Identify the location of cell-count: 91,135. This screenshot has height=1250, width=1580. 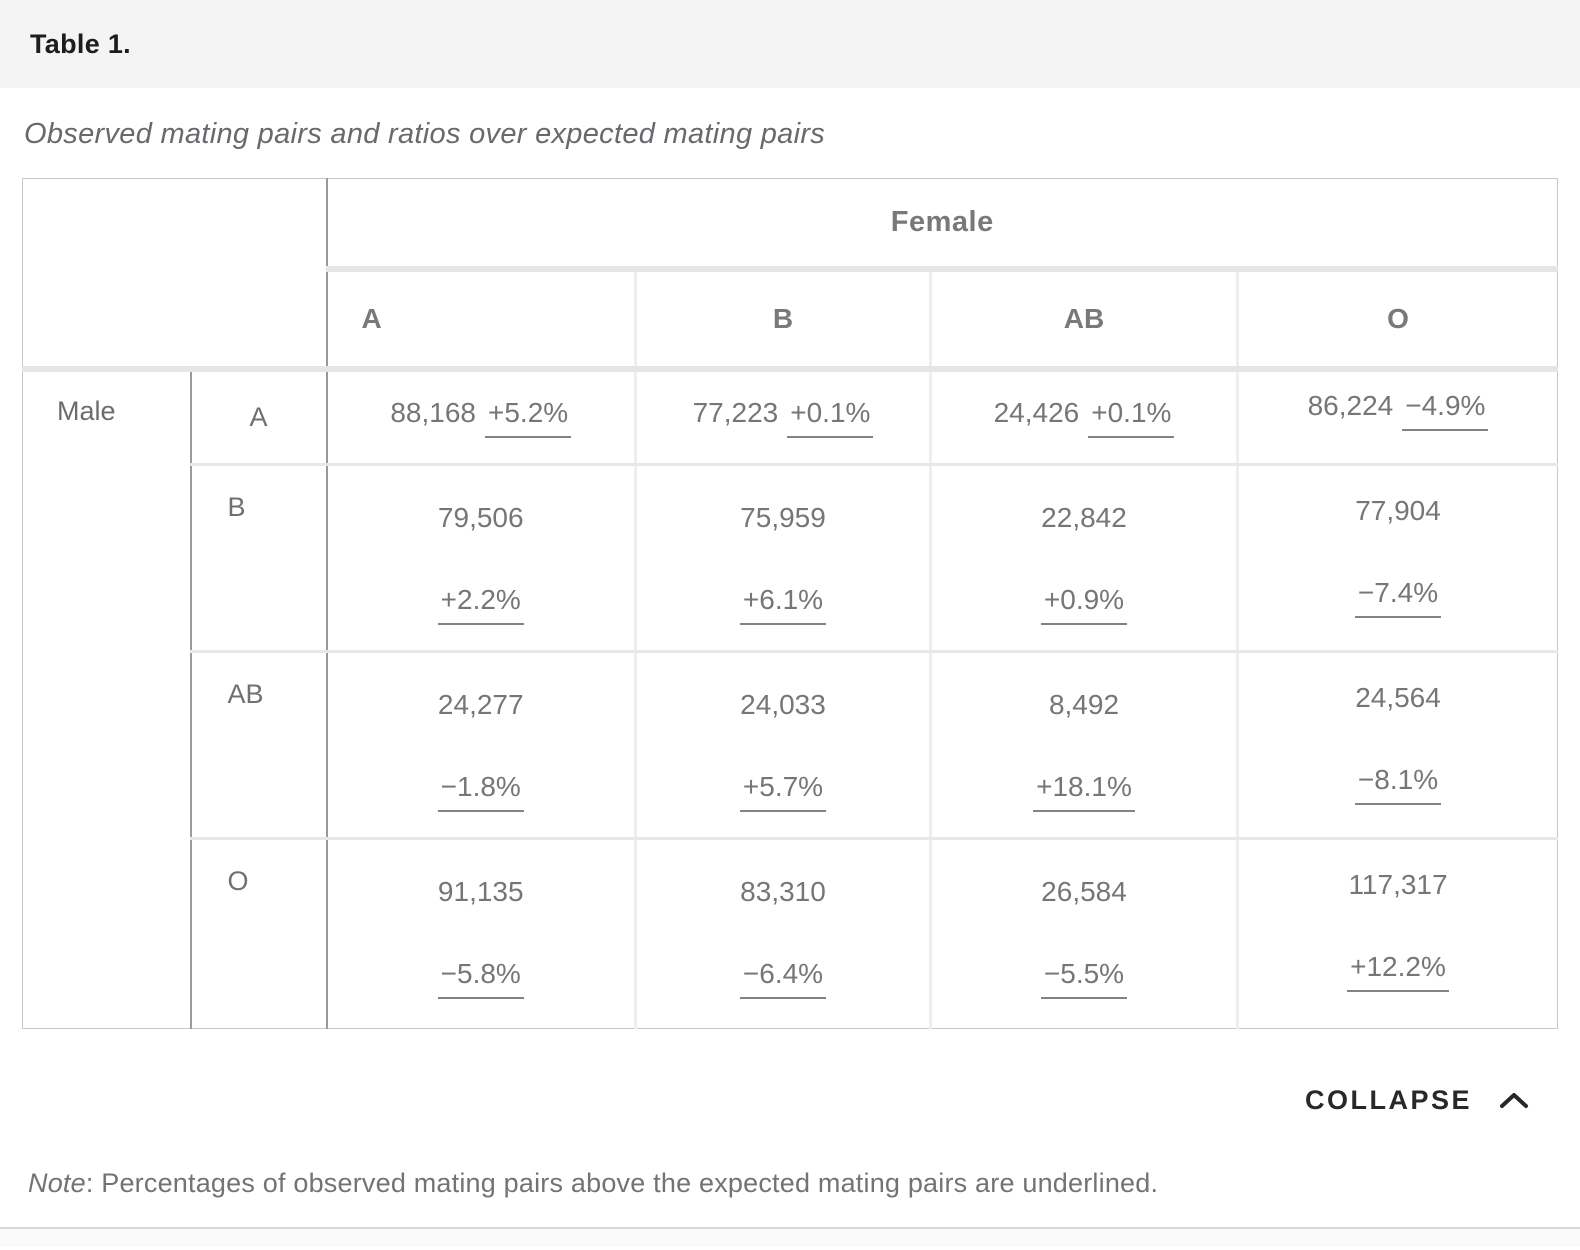
(480, 891).